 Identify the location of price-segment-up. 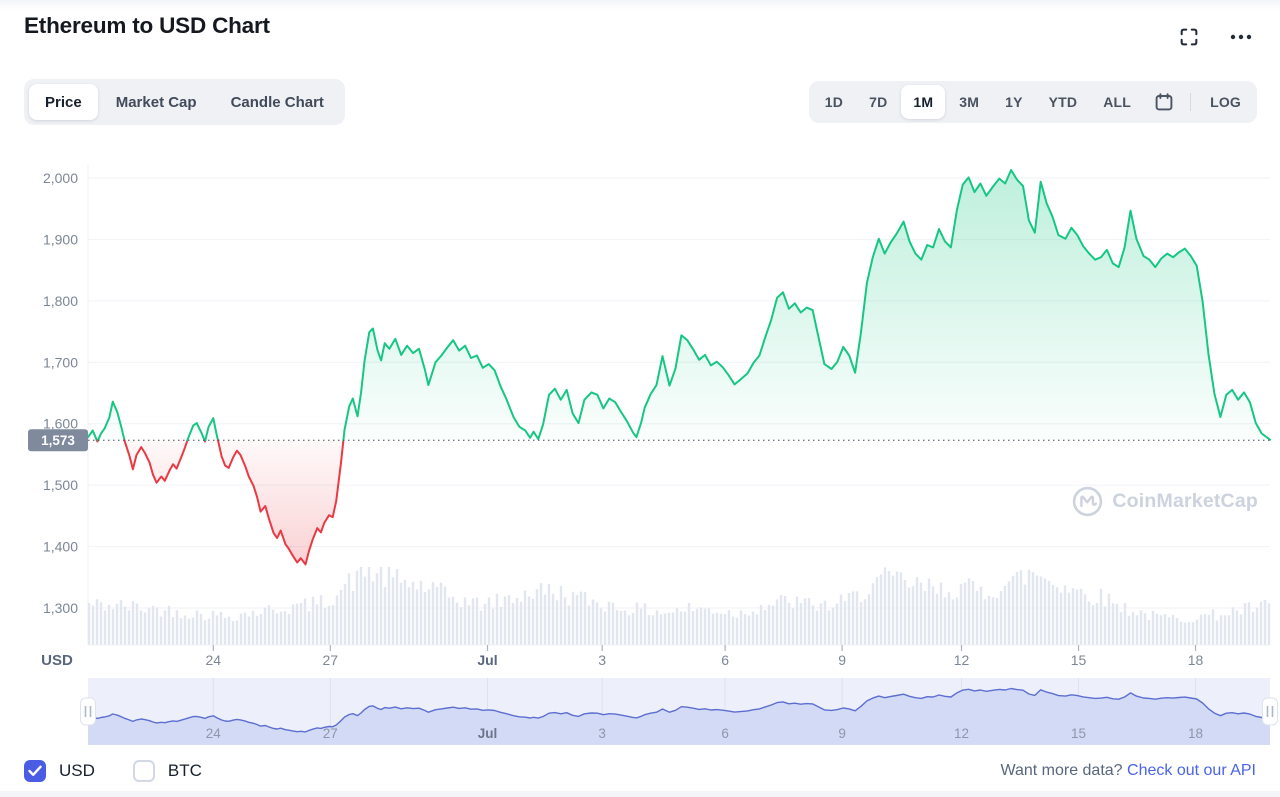
(196, 432).